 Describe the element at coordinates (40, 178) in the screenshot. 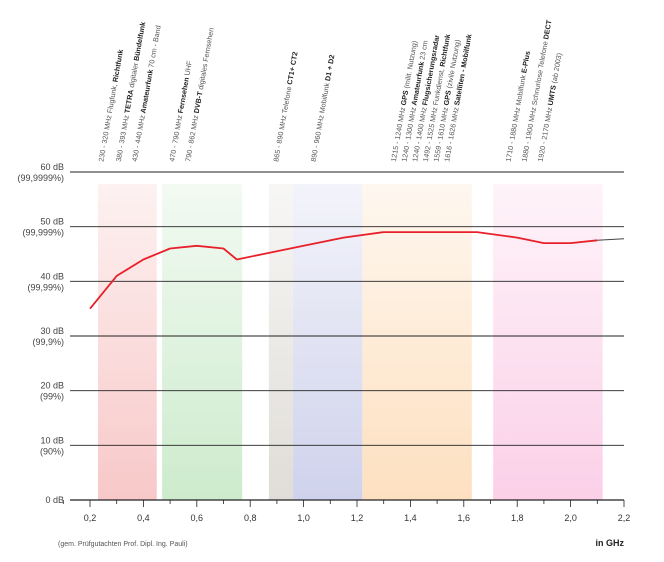

I see `y-tick-sublabel: (99,9999%)` at that location.